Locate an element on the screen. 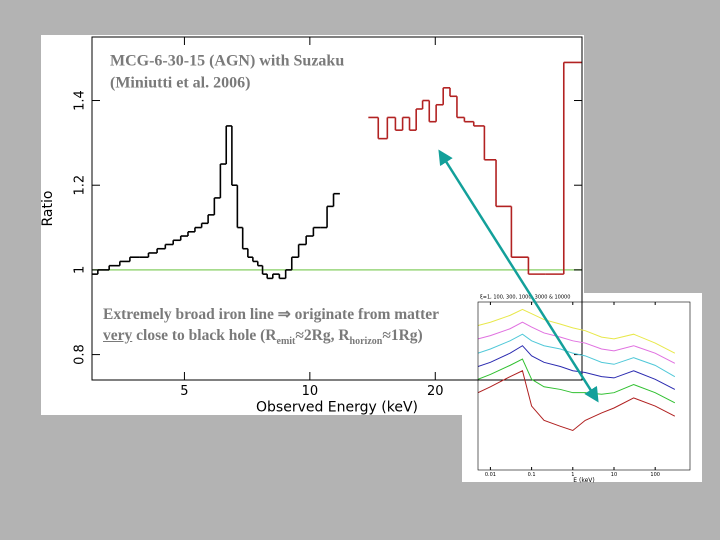 The width and height of the screenshot is (720, 540). x-tick-label: 0.1 is located at coordinates (532, 475).